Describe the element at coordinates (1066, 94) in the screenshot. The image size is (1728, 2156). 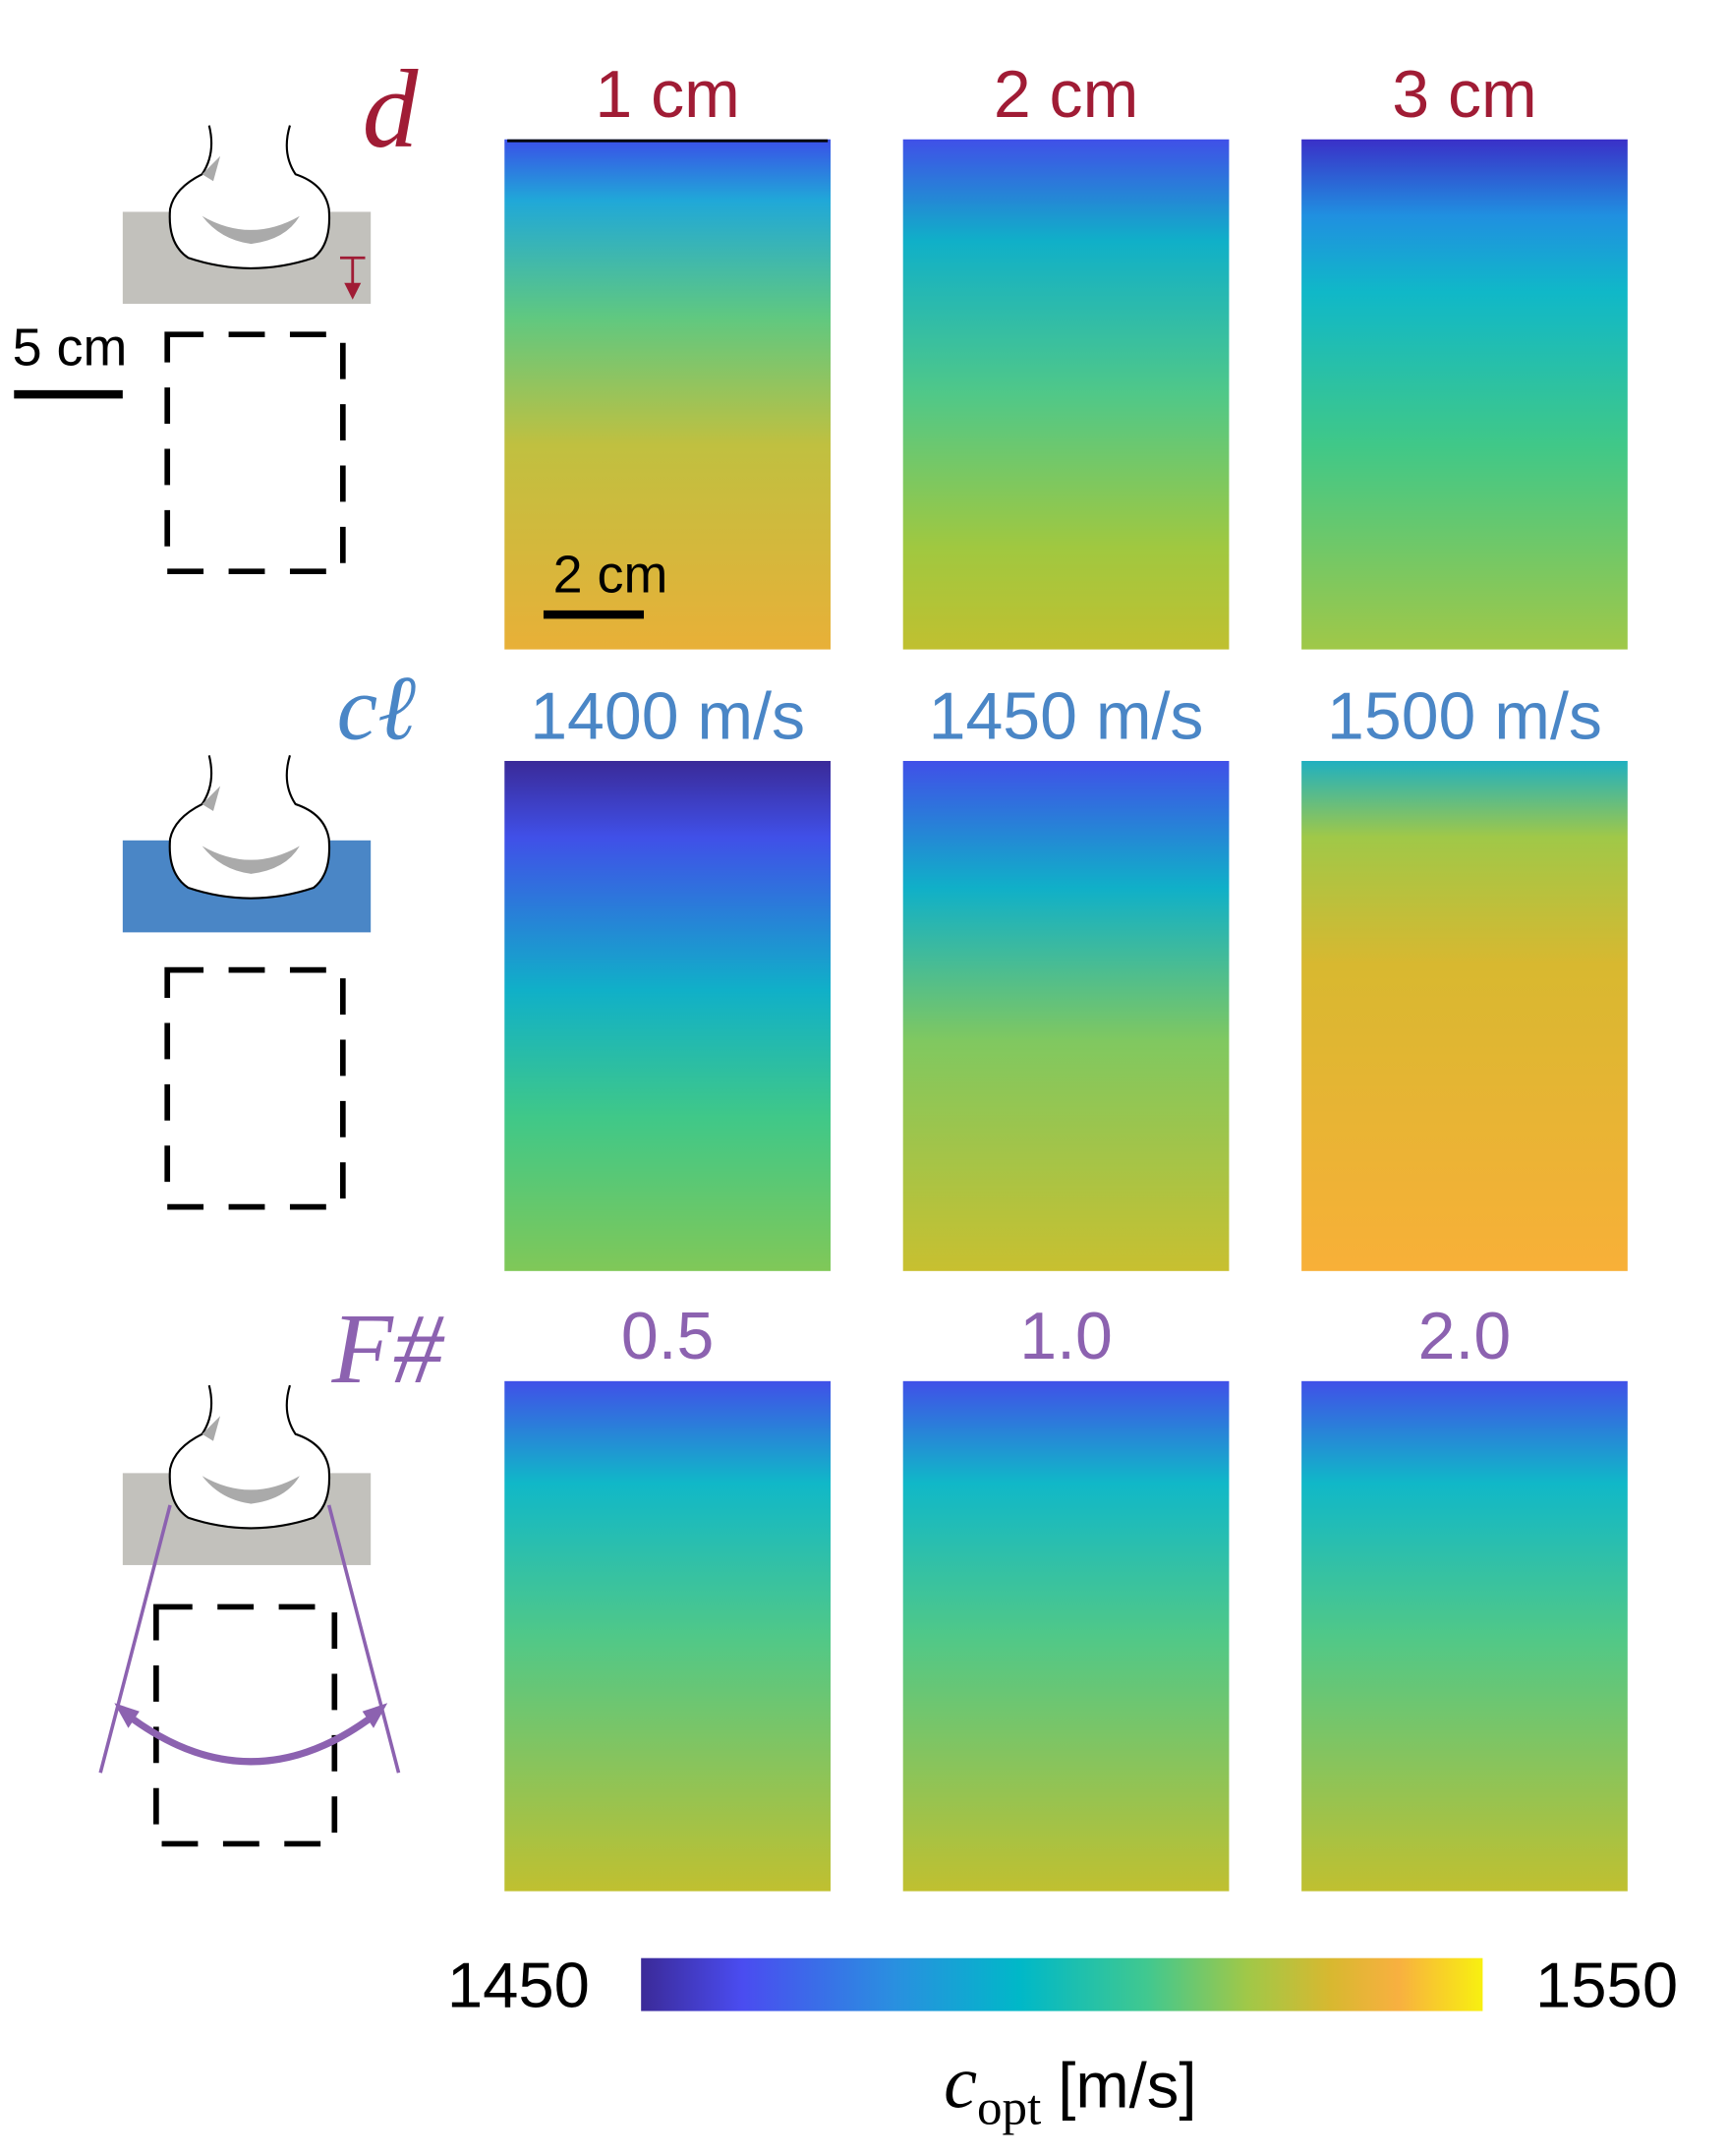
I see `column-label: 2 cm` at that location.